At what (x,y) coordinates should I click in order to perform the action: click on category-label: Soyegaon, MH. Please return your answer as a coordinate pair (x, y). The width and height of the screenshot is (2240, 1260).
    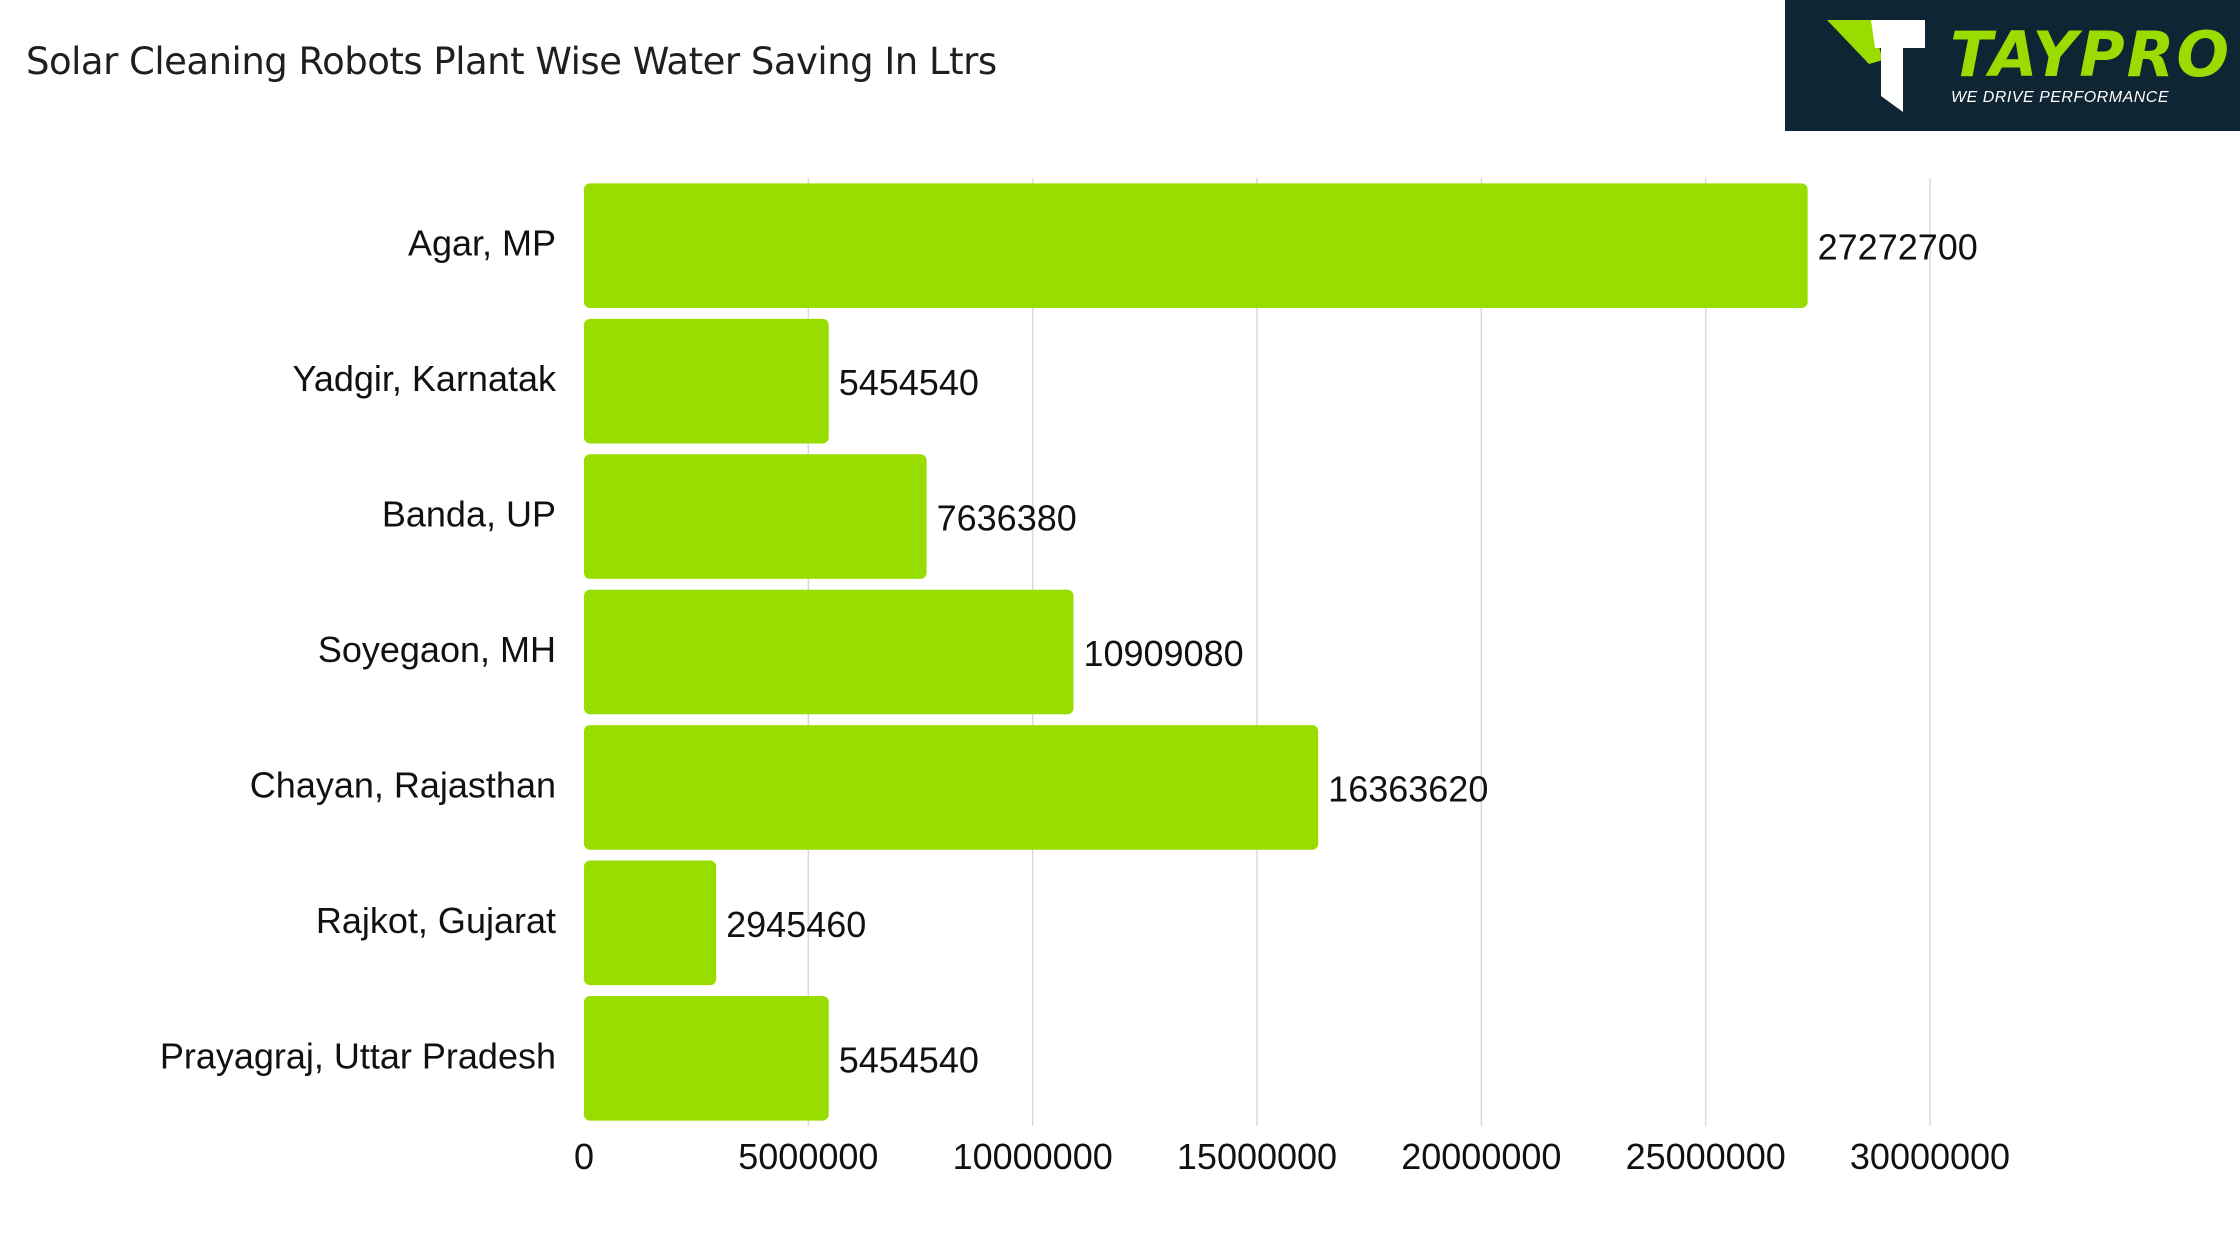
    Looking at the image, I should click on (437, 649).